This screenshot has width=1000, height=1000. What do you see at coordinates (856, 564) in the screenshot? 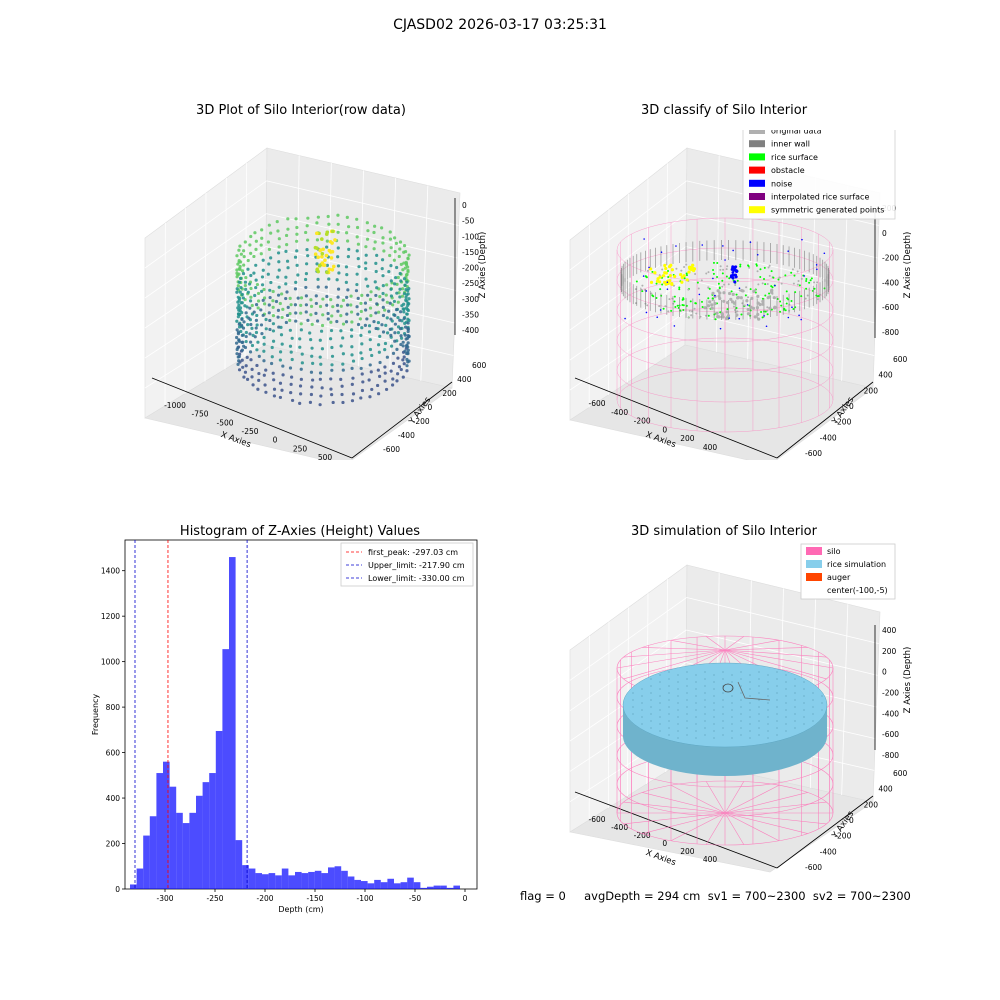
I see `plot4-legend-label: rice simulation` at bounding box center [856, 564].